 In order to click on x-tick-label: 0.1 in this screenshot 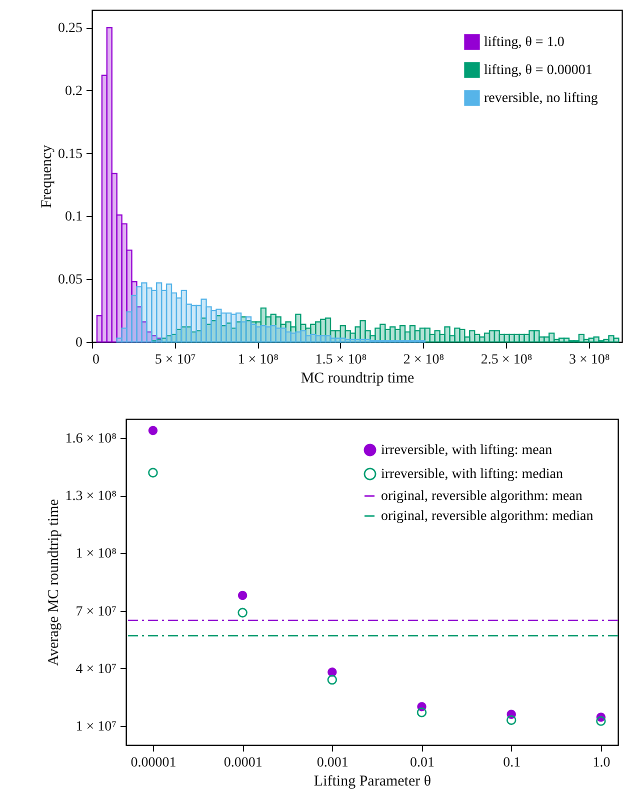, I will do `click(512, 763)`.